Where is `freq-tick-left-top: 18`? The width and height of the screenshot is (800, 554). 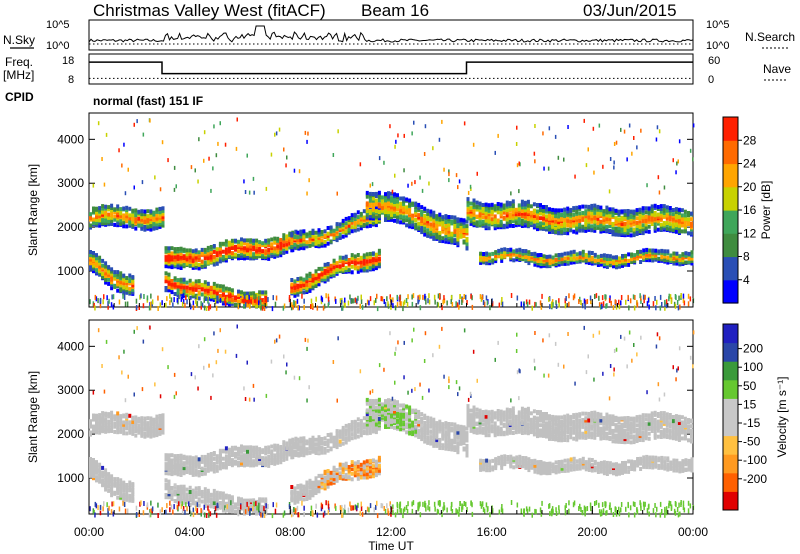
freq-tick-left-top: 18 is located at coordinates (68, 61).